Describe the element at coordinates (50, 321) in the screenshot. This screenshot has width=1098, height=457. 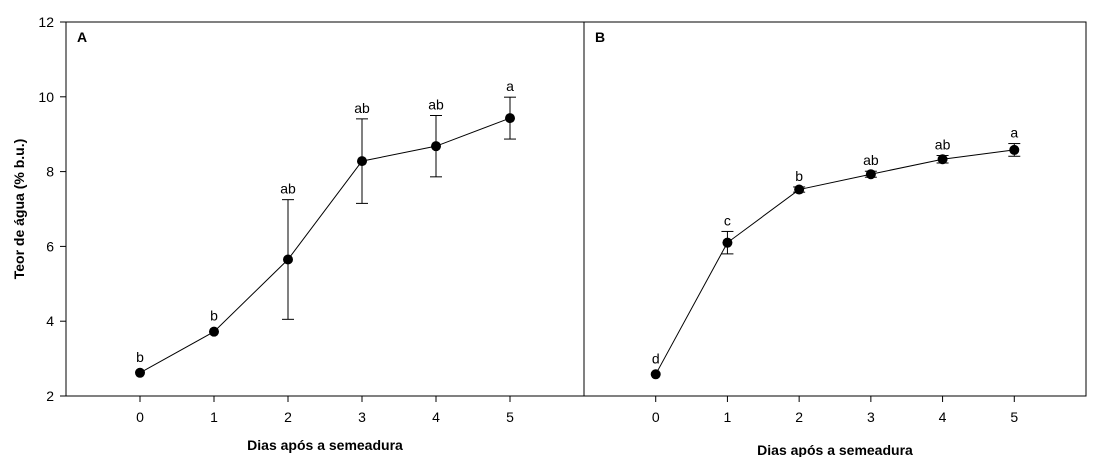
I see `y-tick-label: 4` at that location.